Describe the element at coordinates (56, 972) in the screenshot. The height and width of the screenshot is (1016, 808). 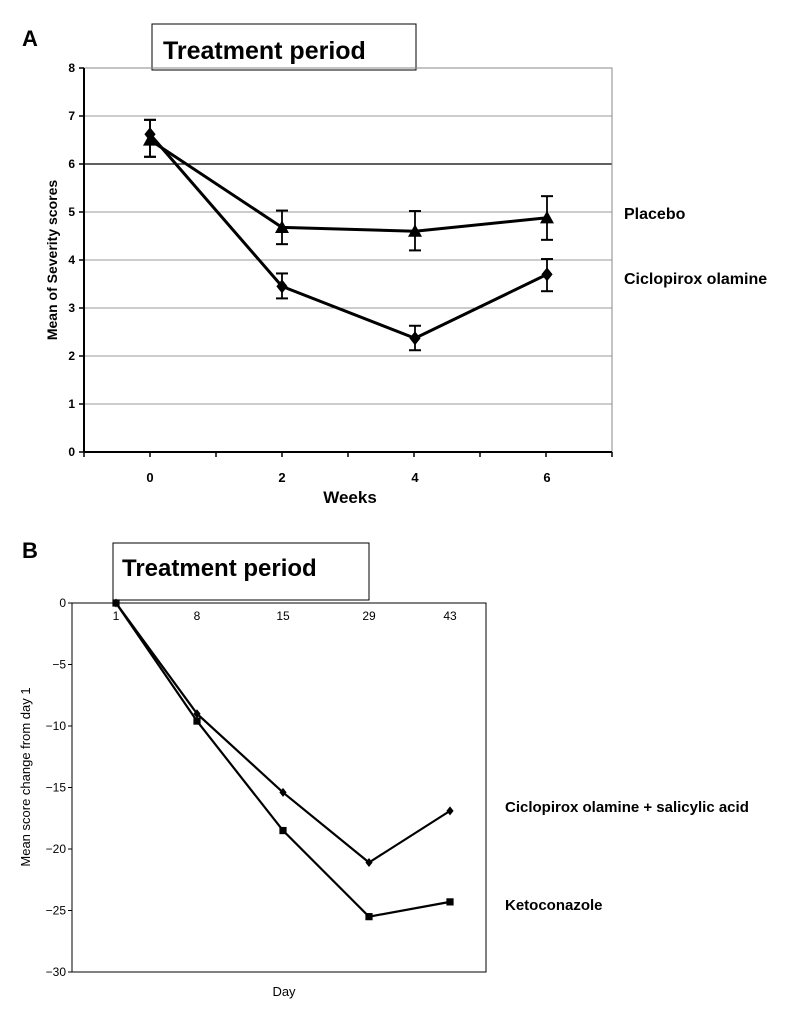
I see `panel-b-ytick-label: −30` at that location.